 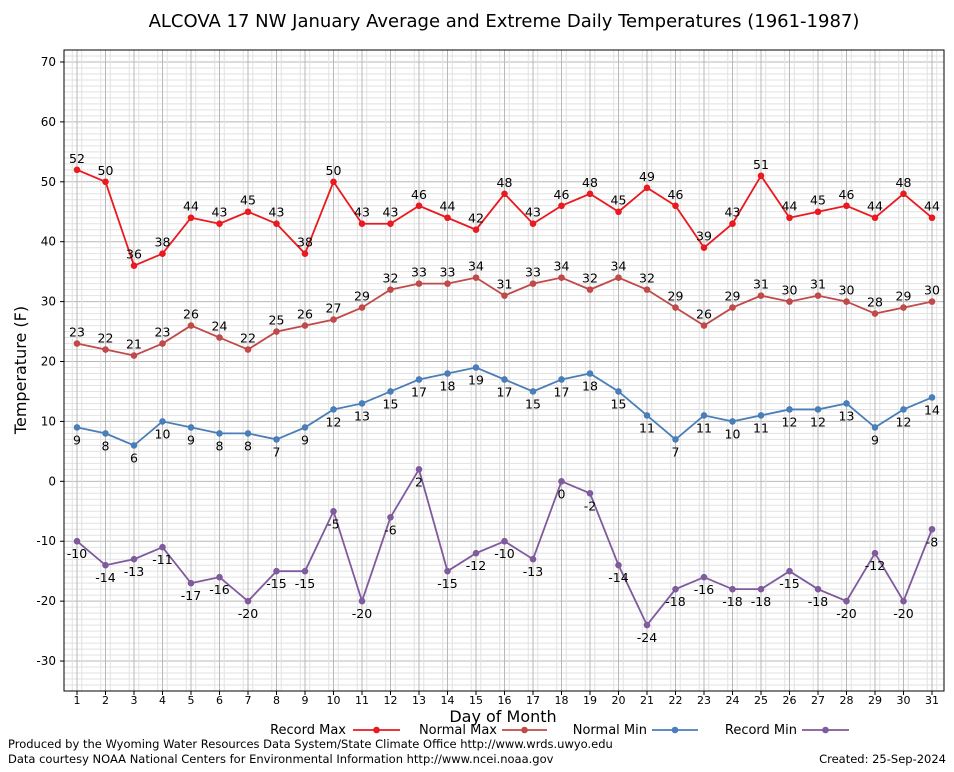 What do you see at coordinates (524, 730) in the screenshot?
I see `legend-marker-normal-max` at bounding box center [524, 730].